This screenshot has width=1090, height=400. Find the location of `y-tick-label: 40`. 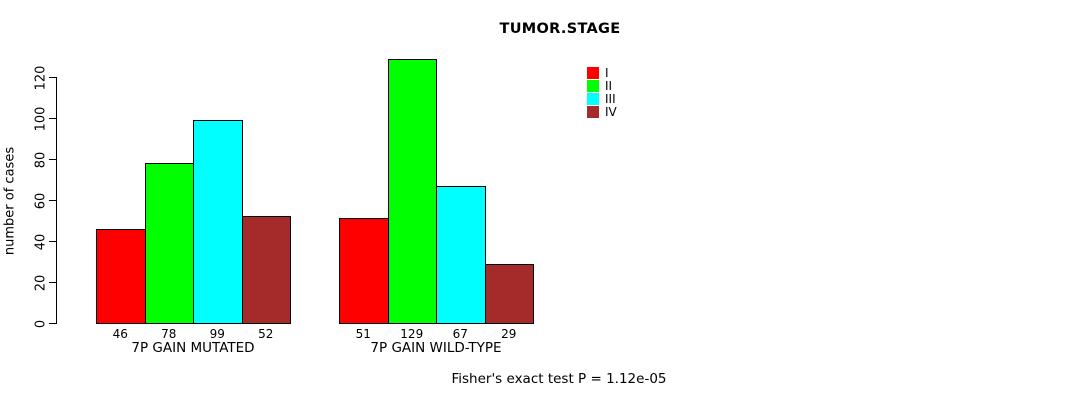

y-tick-label: 40 is located at coordinates (41, 241).